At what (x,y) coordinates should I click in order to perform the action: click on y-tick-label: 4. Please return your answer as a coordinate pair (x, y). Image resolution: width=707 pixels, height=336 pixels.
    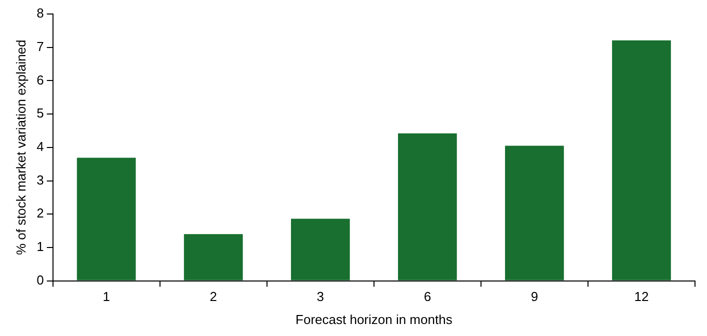
    Looking at the image, I should click on (40, 146).